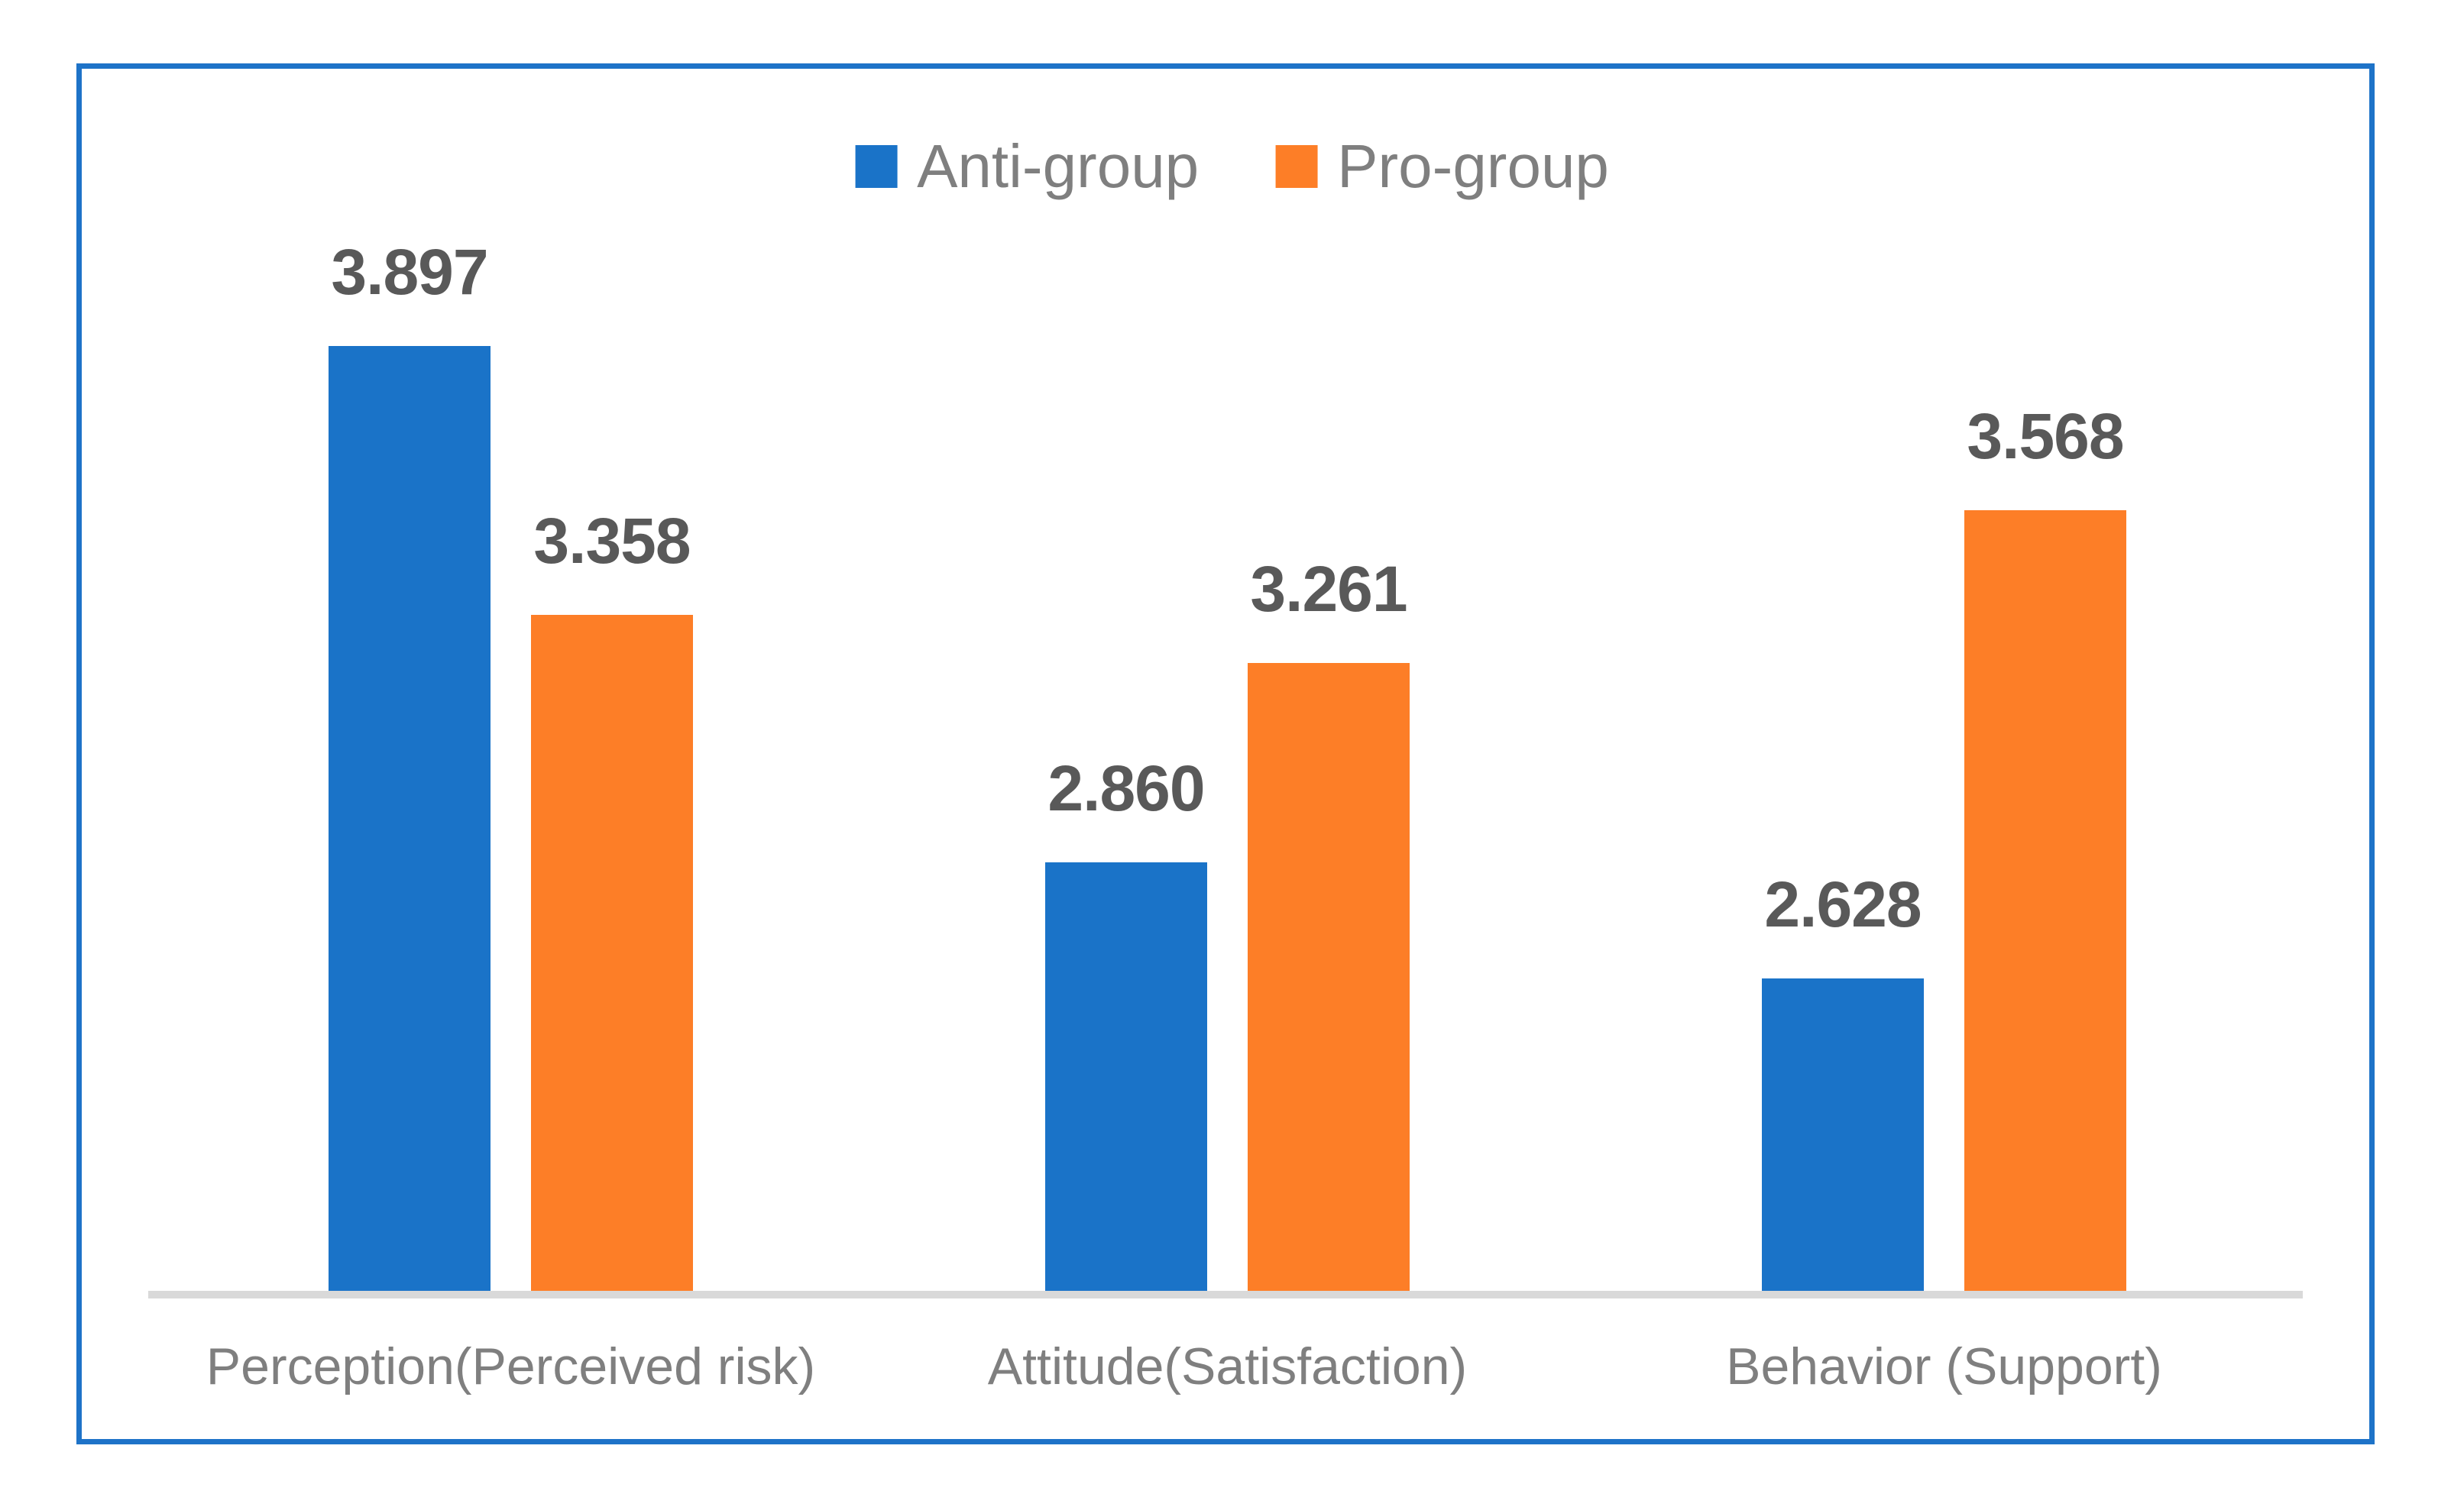  What do you see at coordinates (2045, 900) in the screenshot?
I see `bar-pro-group-behavior-support` at bounding box center [2045, 900].